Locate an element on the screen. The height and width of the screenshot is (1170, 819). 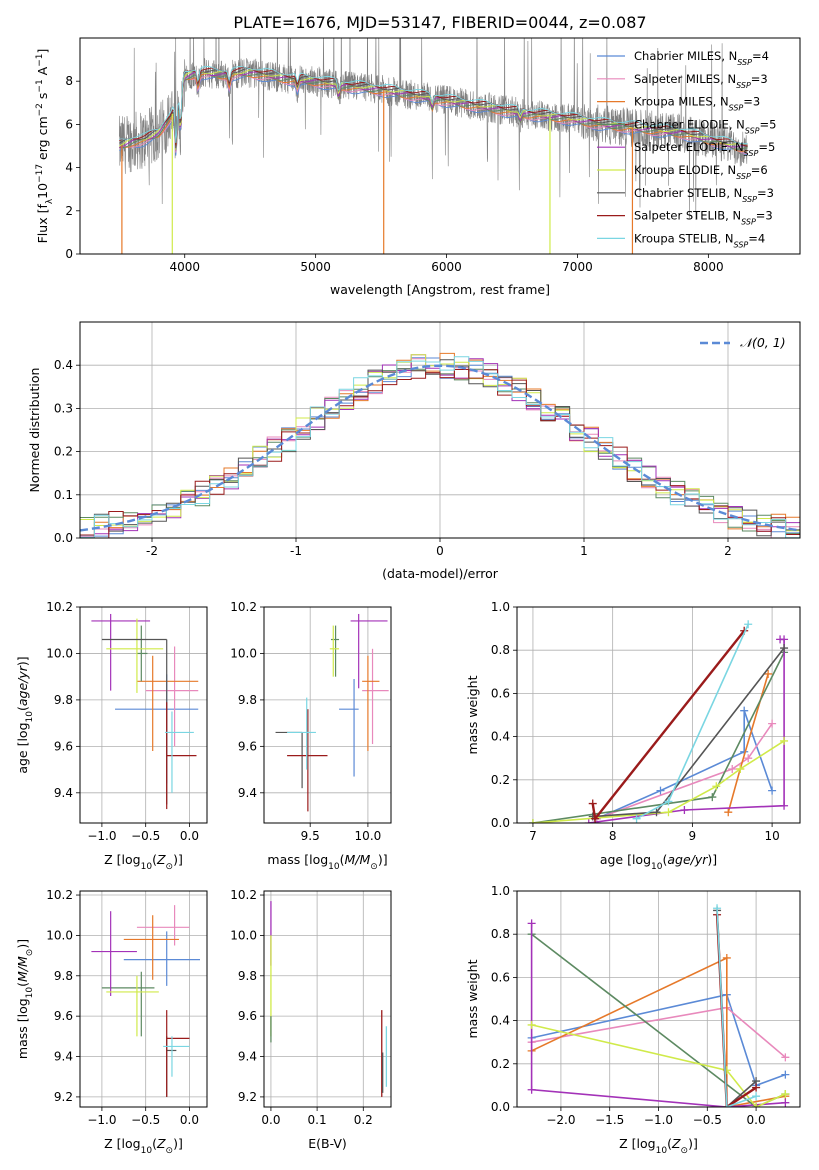
model-line-chabrier-elodie is located at coordinates (433, 111).